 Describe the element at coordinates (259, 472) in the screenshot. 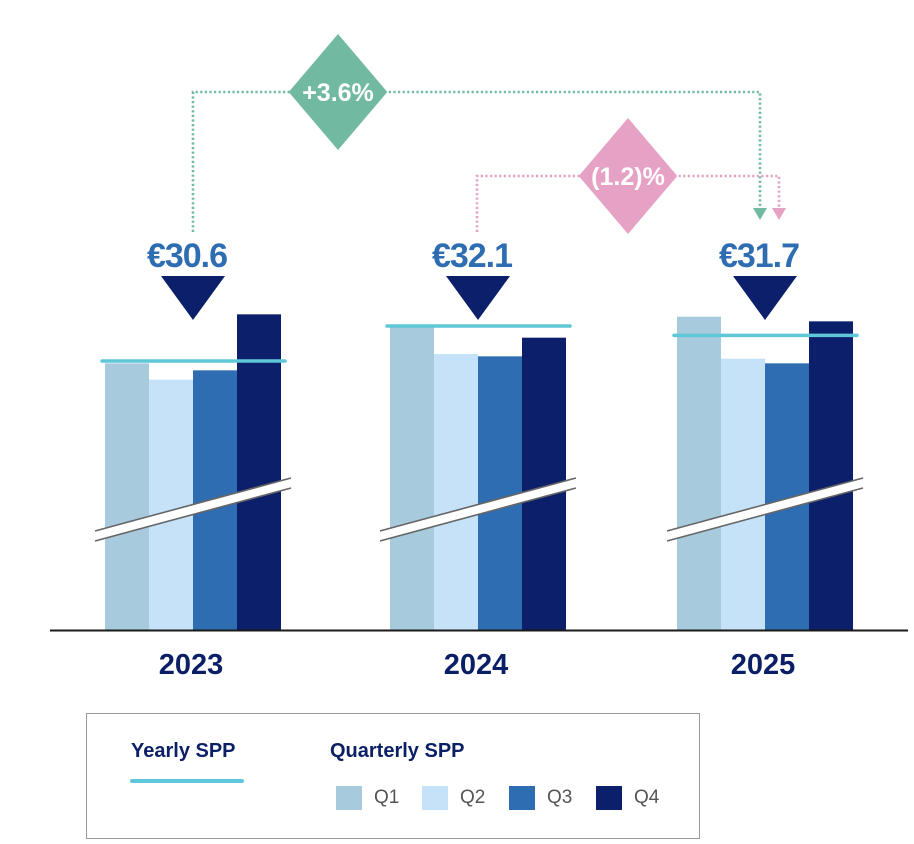

I see `bar-2023-q4` at that location.